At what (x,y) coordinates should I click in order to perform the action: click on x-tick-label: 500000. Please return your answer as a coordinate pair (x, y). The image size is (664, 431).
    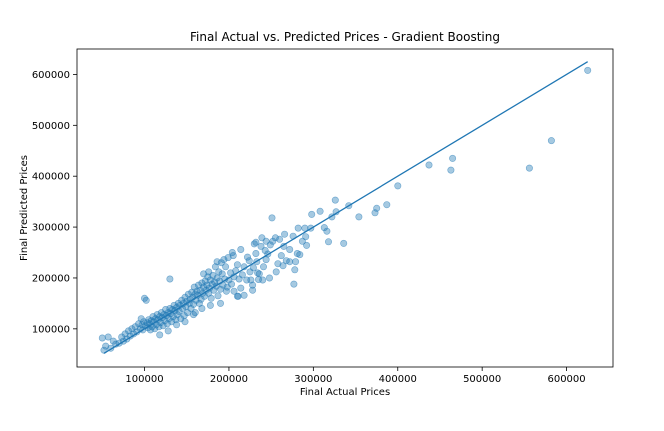
    Looking at the image, I should click on (482, 379).